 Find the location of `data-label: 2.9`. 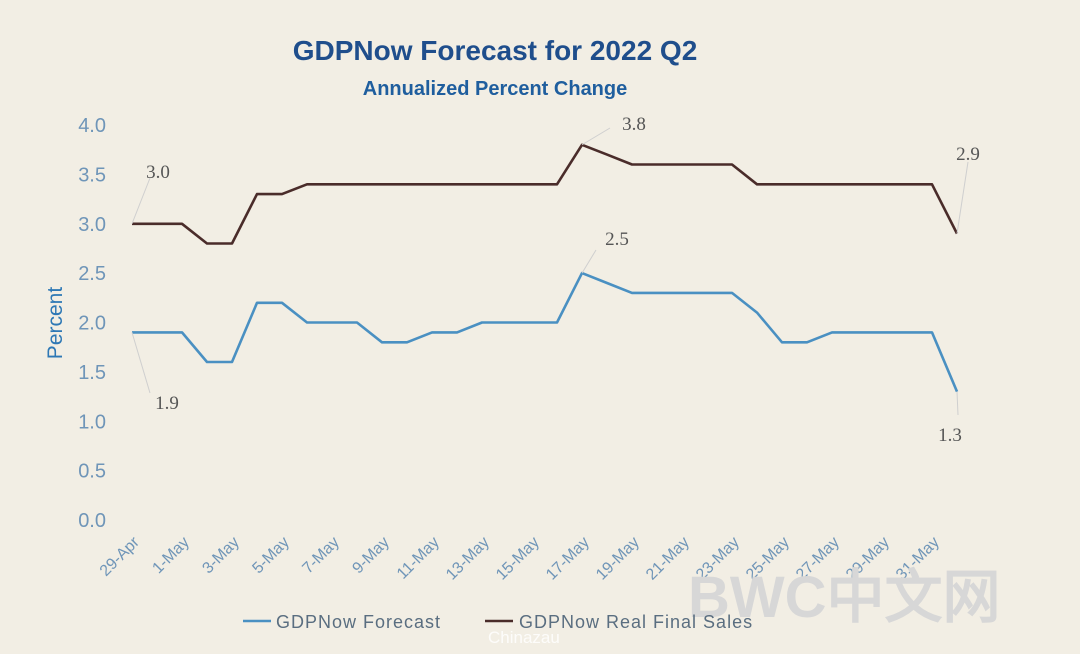

data-label: 2.9 is located at coordinates (968, 154).